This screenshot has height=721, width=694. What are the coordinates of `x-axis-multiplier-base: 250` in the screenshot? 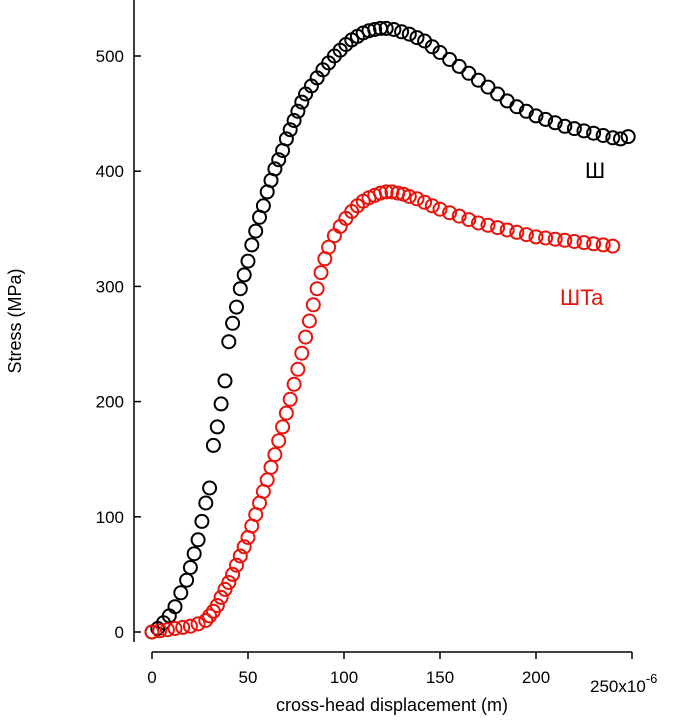 It's located at (604, 686).